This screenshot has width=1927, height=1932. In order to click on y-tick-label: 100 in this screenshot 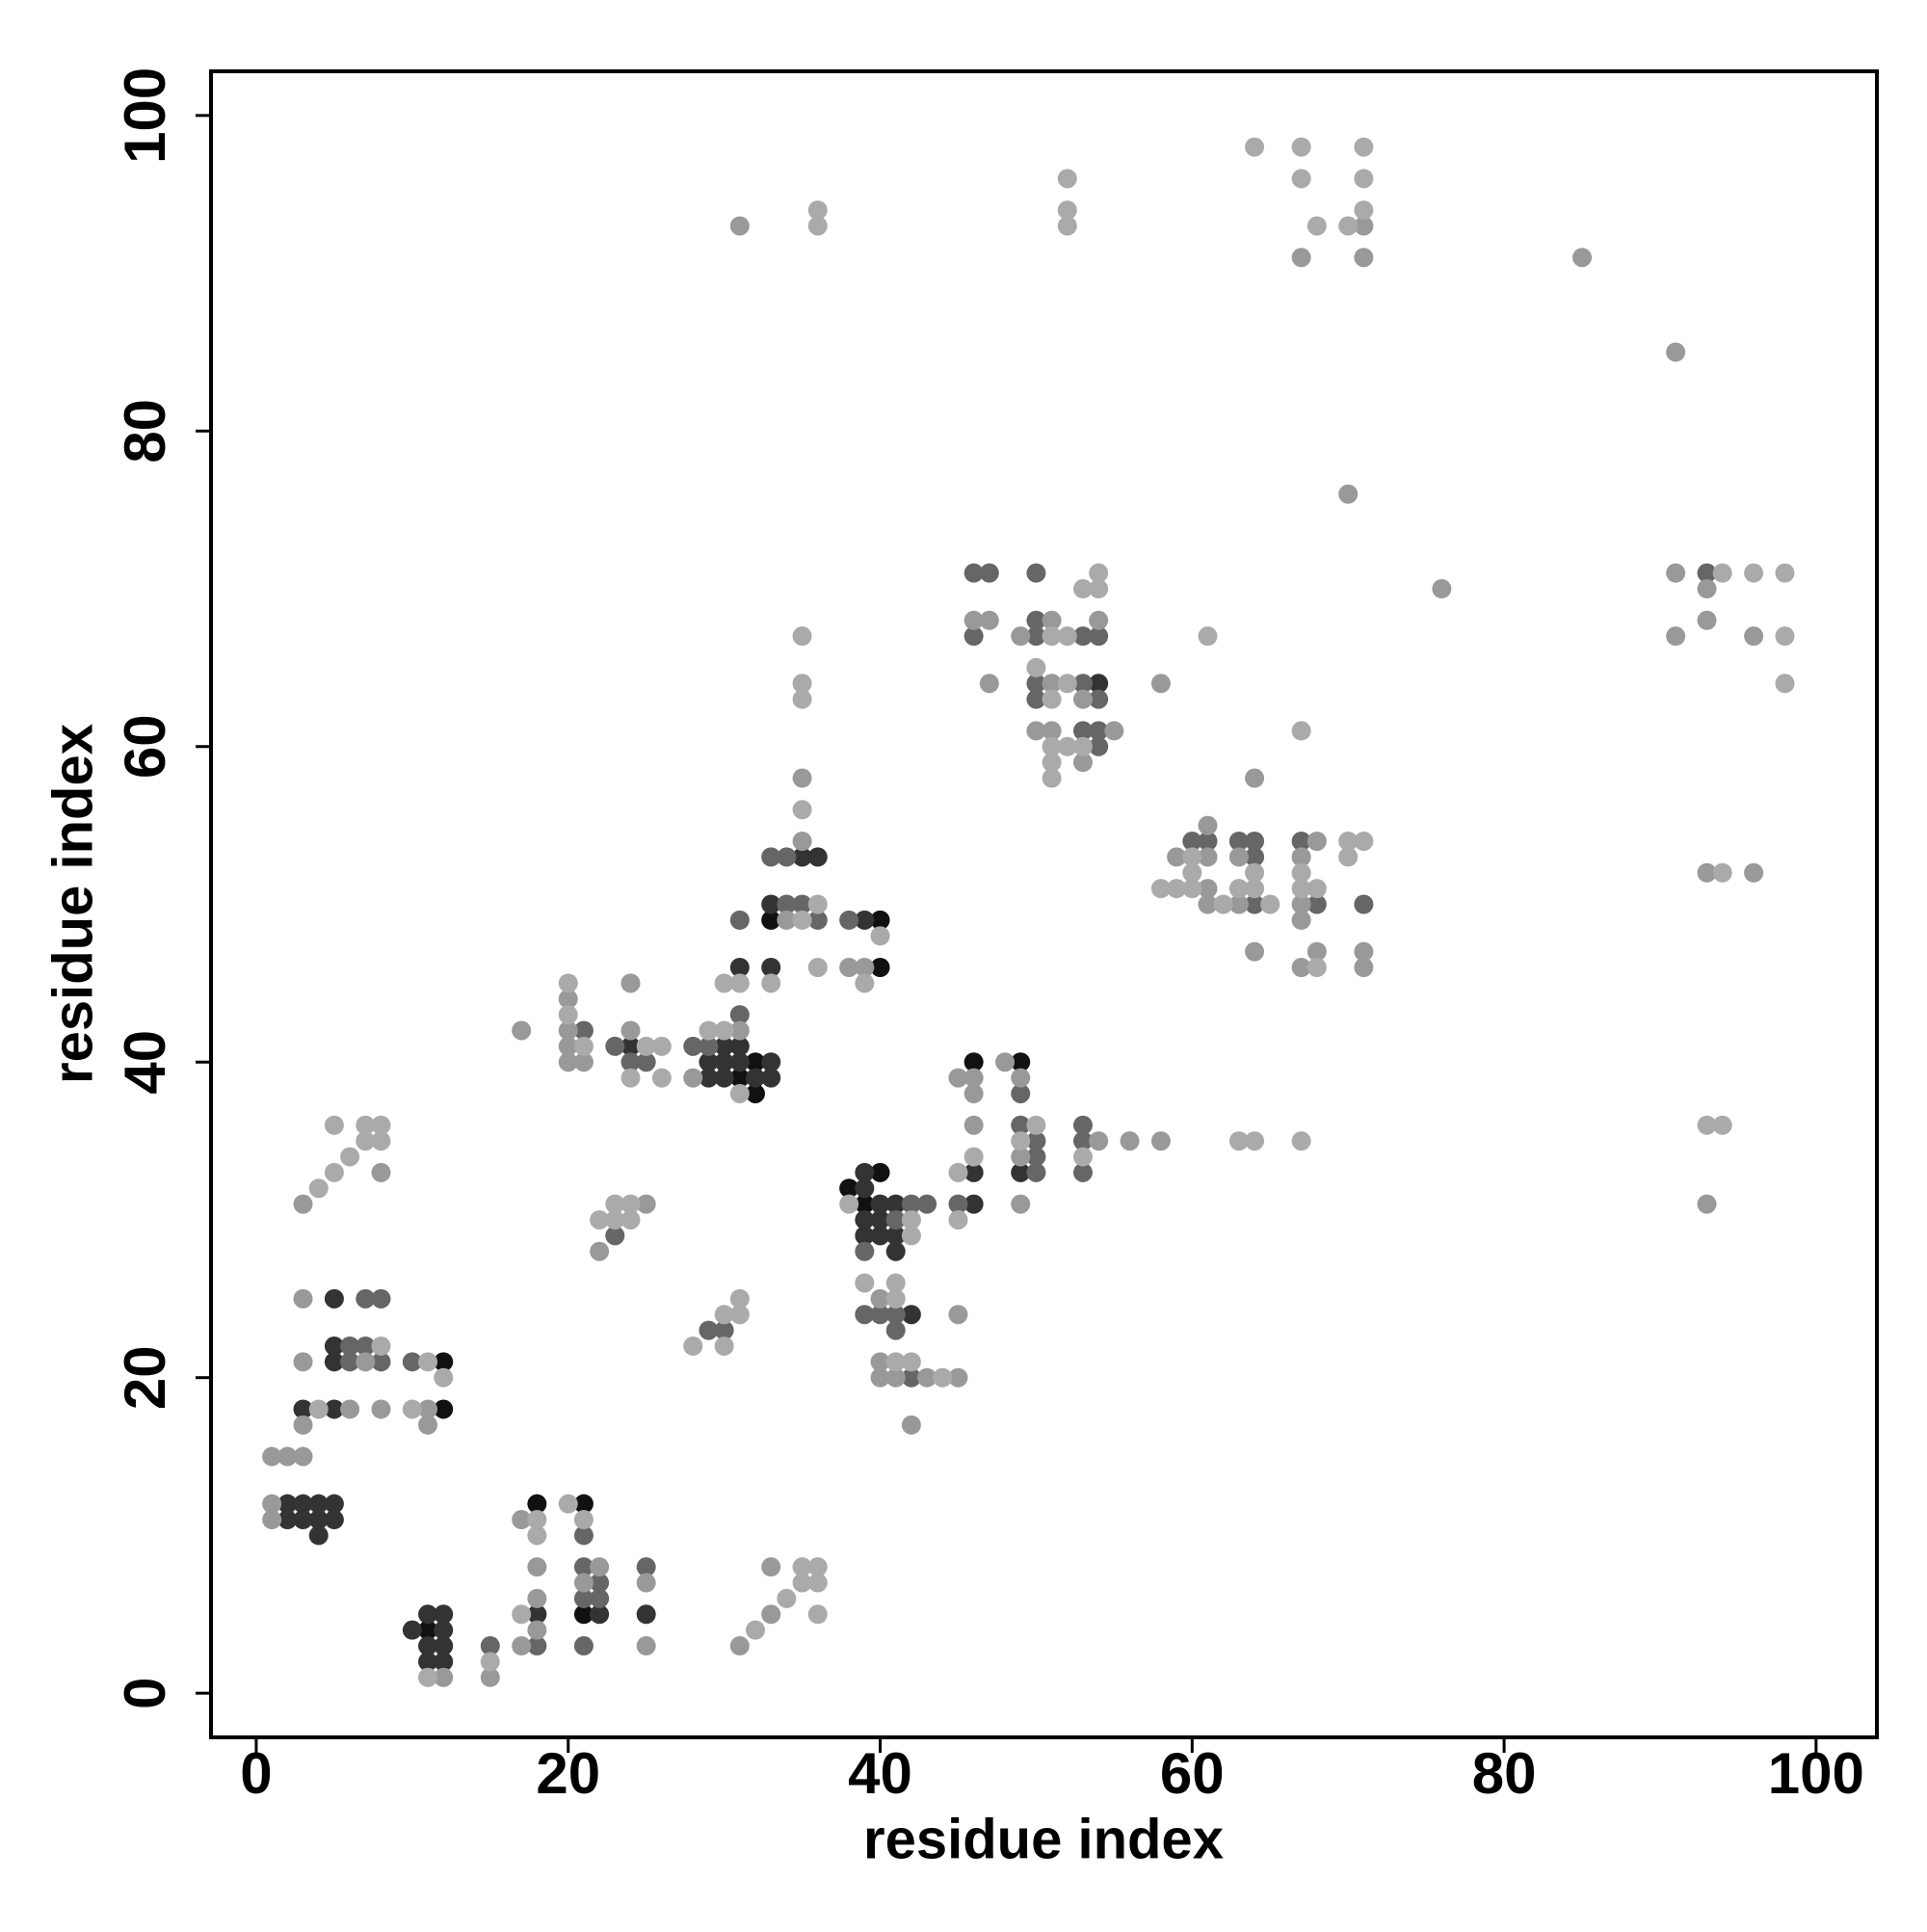, I will do `click(145, 115)`.